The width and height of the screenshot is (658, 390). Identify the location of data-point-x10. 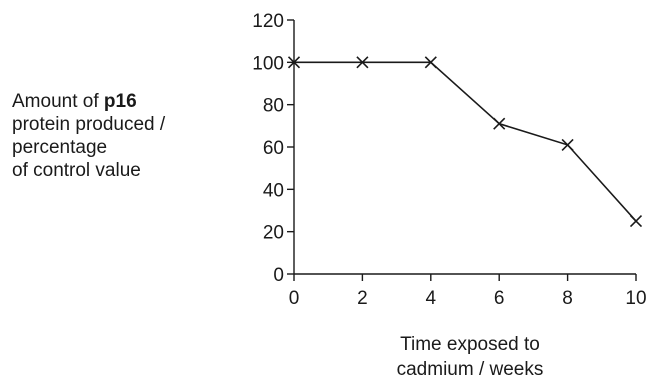
(636, 221).